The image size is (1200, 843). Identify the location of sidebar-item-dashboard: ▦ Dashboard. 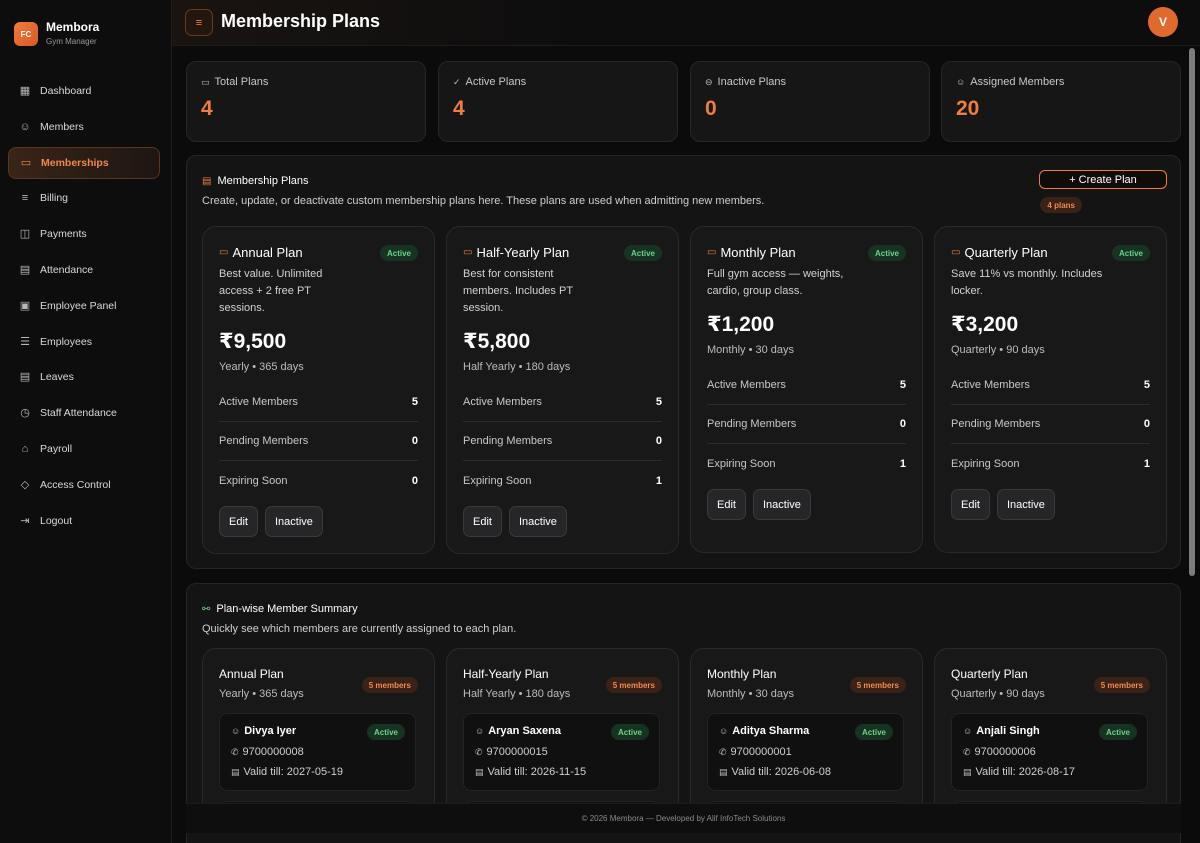
(84, 91).